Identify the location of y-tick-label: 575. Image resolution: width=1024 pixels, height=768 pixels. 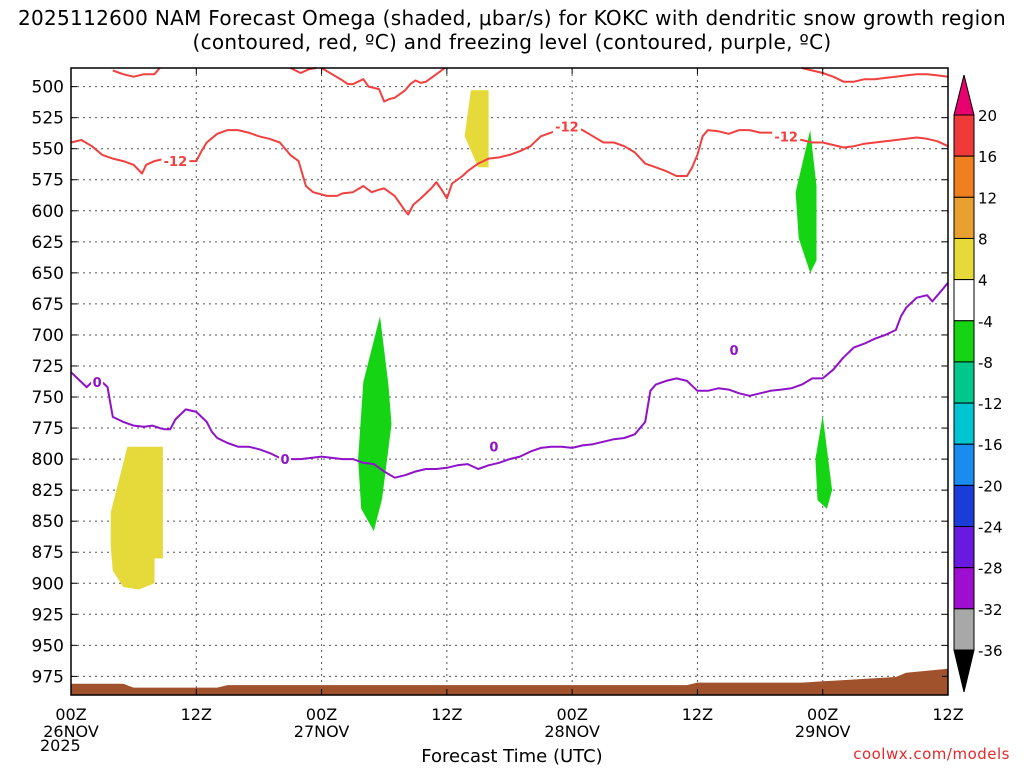
(48, 181).